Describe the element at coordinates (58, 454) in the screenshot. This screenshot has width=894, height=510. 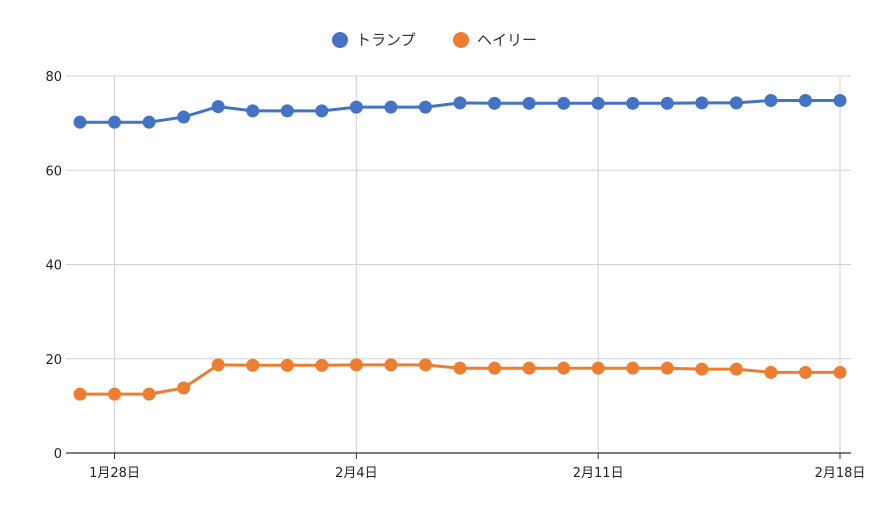
I see `y-tick-label: 0` at that location.